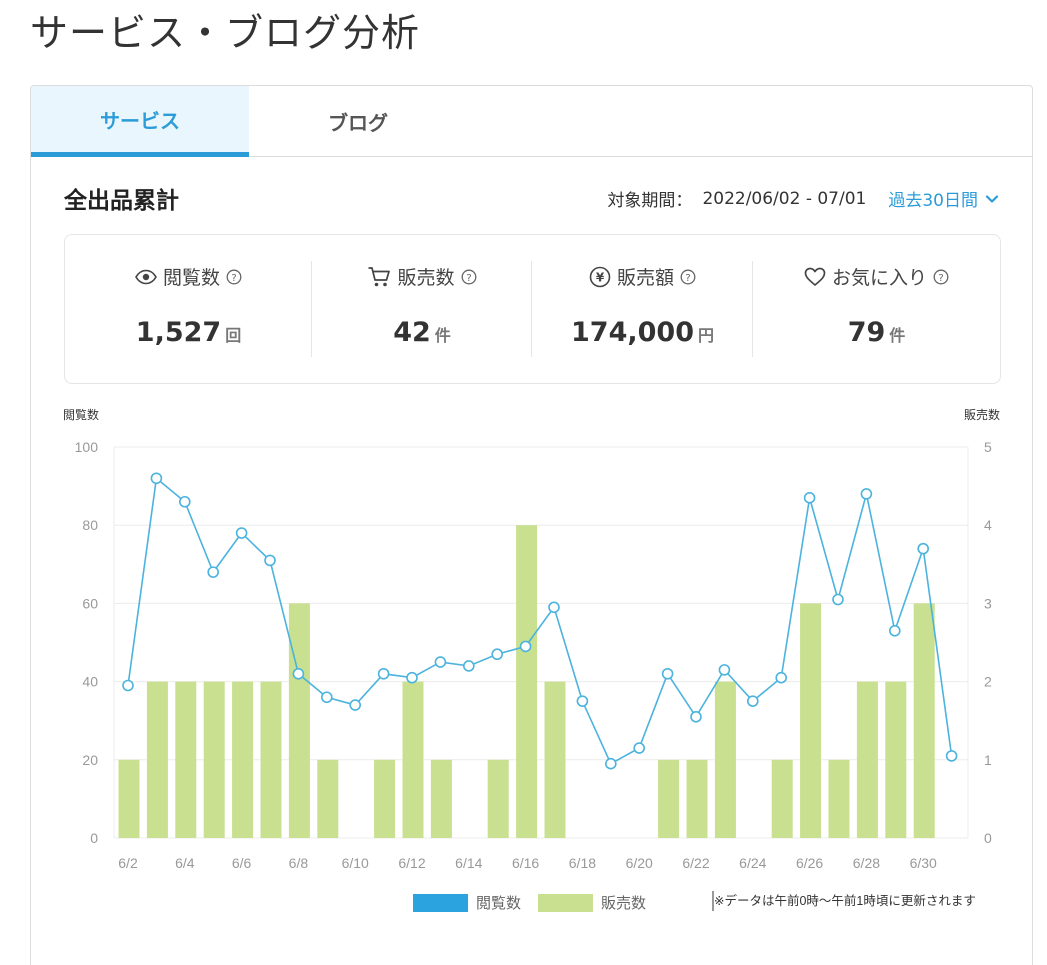  I want to click on stat-sales-amount-label: 販売額, so click(645, 278).